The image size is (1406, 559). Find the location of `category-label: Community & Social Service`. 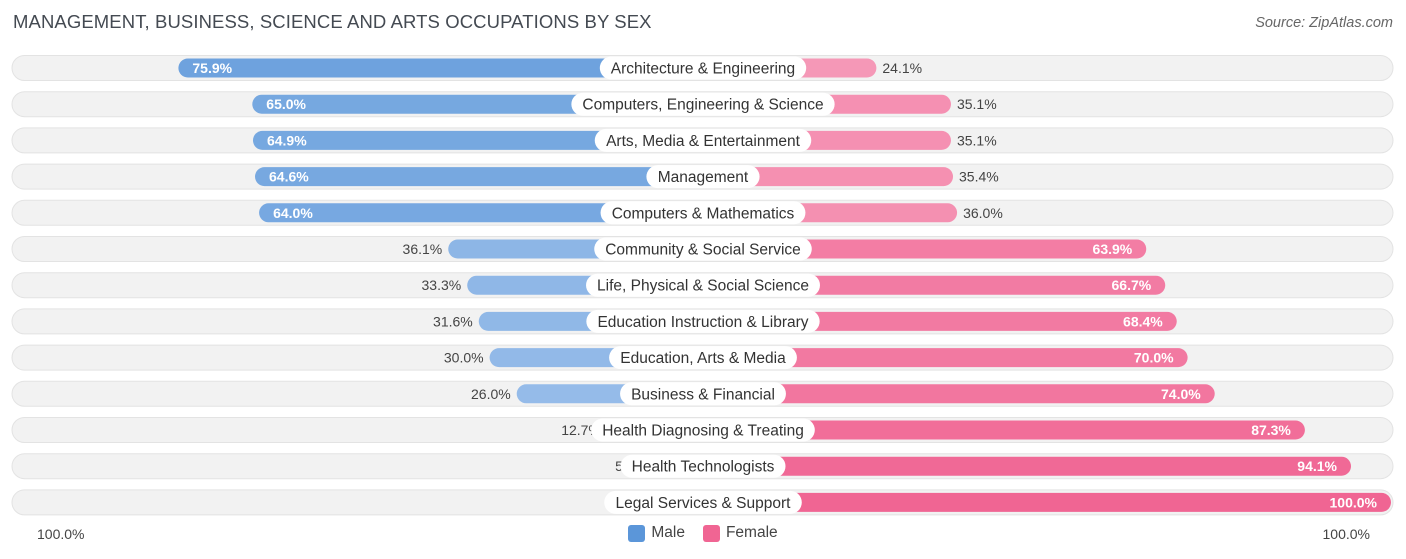

category-label: Community & Social Service is located at coordinates (703, 250).